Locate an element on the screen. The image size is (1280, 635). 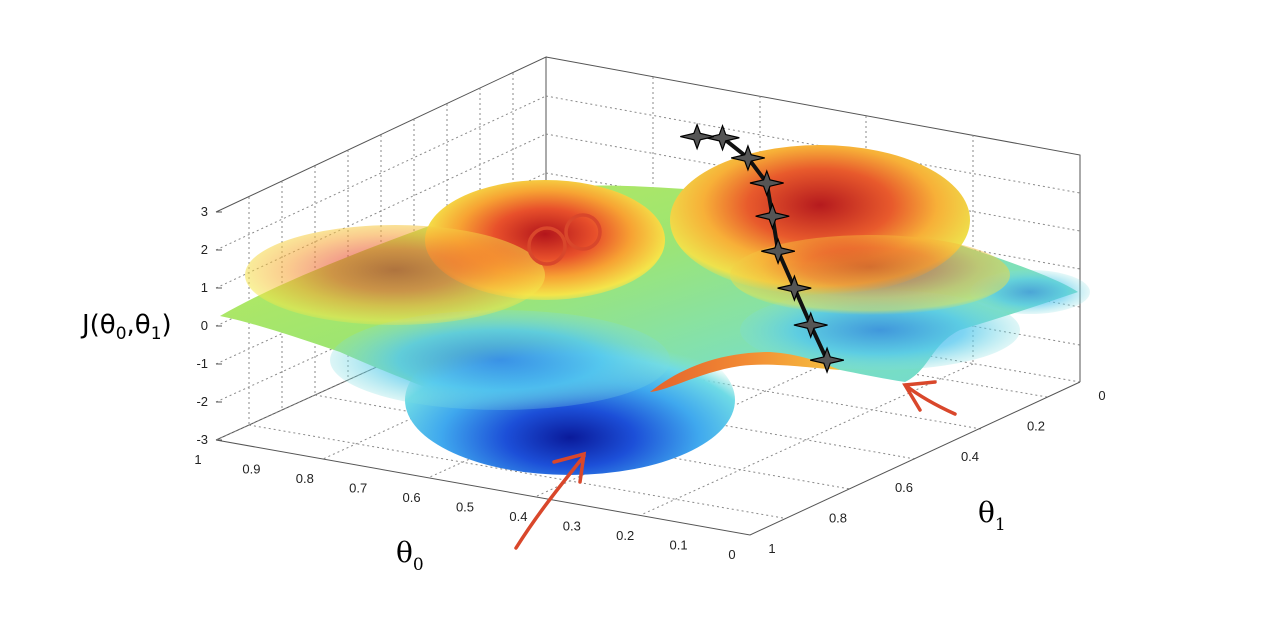
theta1-tick-label: 0.6 is located at coordinates (904, 487).